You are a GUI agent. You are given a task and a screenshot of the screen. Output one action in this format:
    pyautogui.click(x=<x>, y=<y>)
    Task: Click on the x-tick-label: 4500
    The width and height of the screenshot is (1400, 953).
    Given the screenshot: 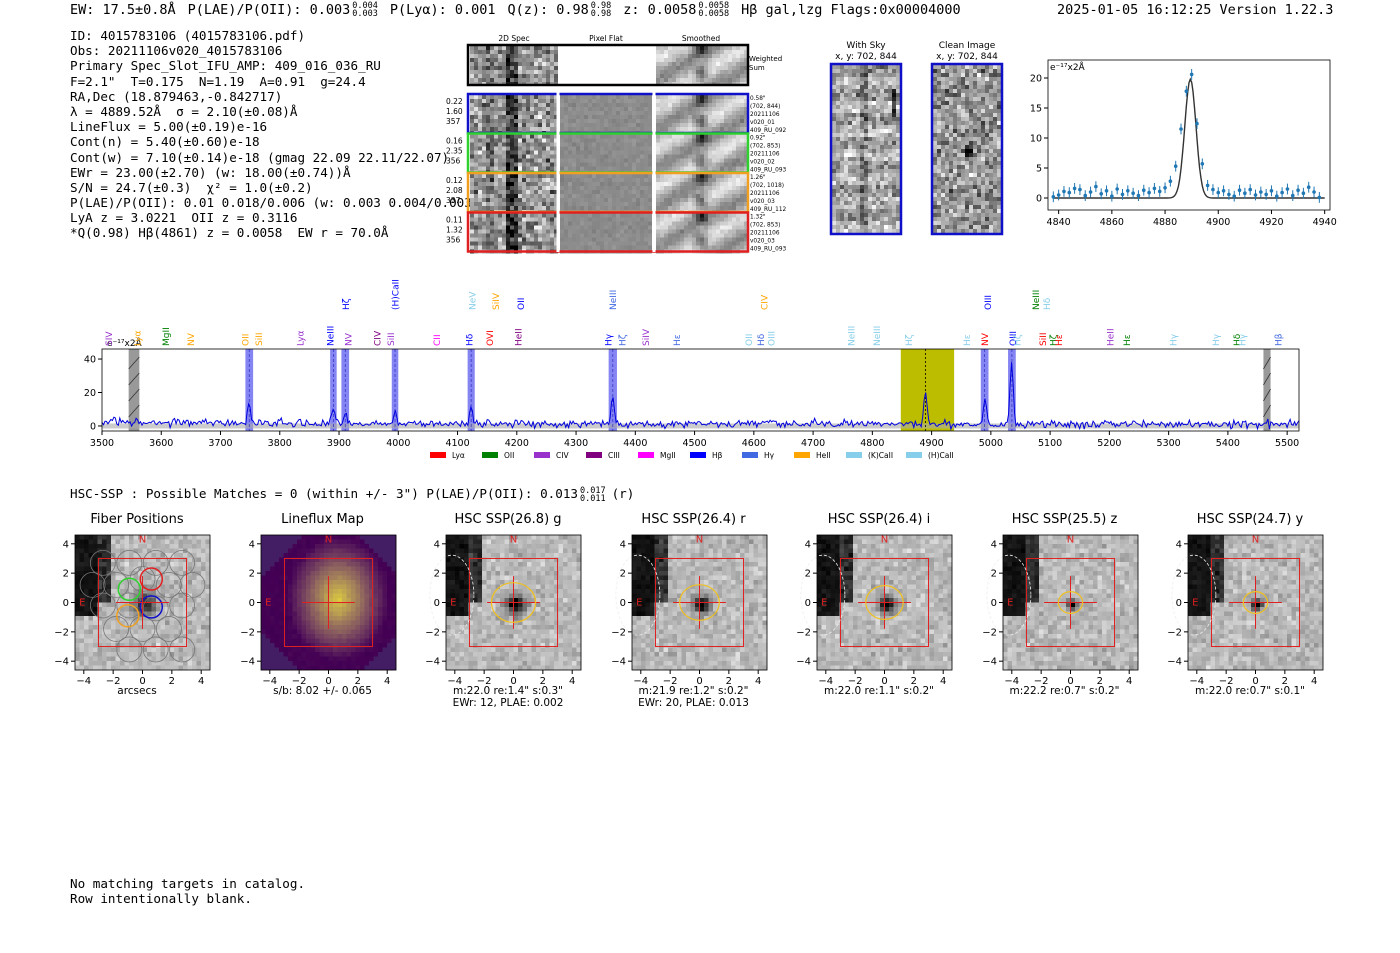 What is the action you would take?
    pyautogui.click(x=694, y=443)
    